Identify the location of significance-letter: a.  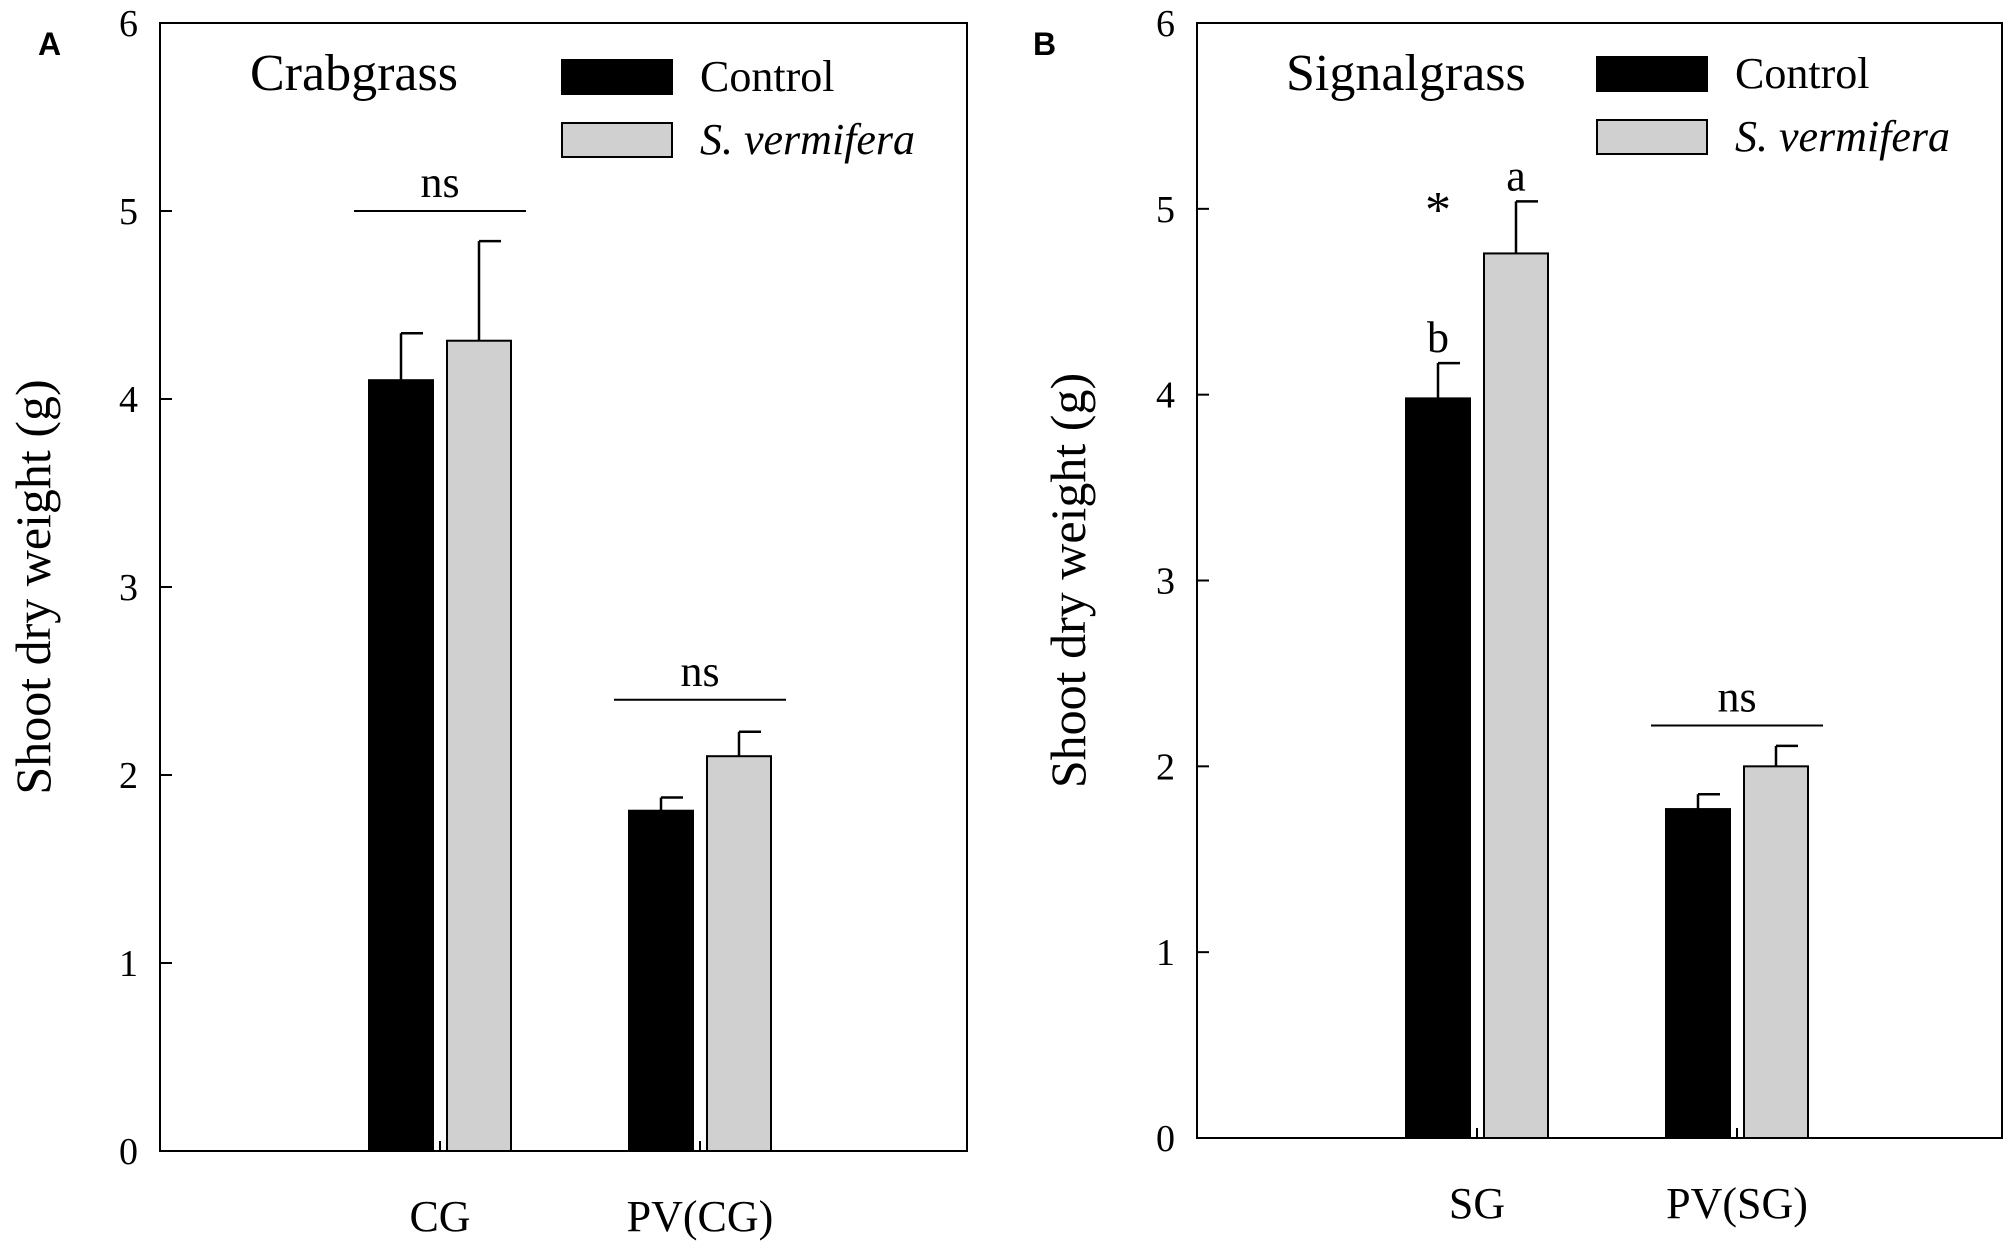
(1516, 175).